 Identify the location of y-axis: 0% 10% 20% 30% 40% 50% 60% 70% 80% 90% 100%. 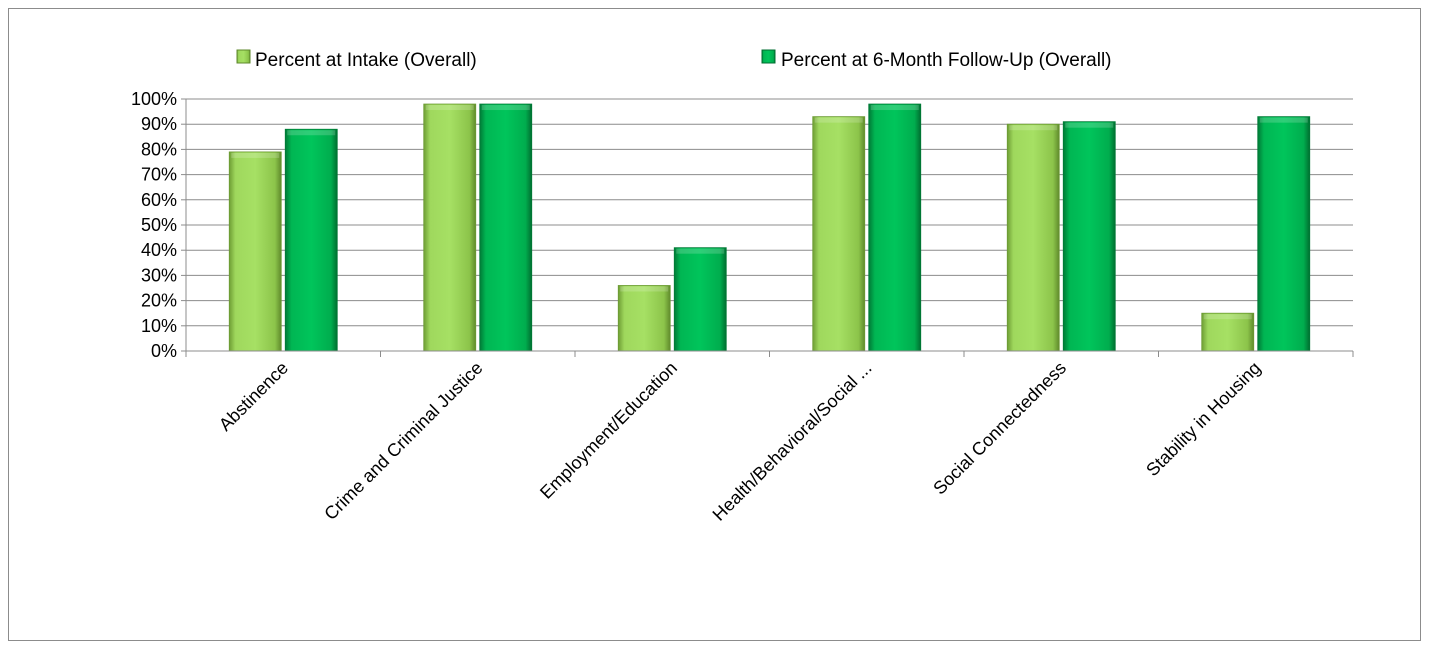
(159, 225).